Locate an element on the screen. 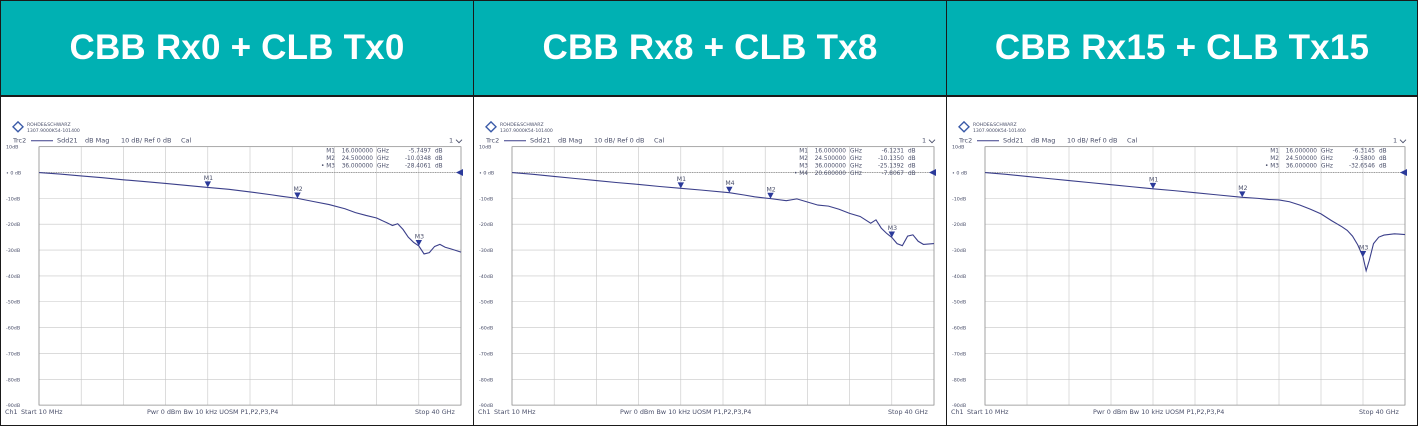  trace-scale: 10 dB/ Ref 0 dB is located at coordinates (1092, 141).